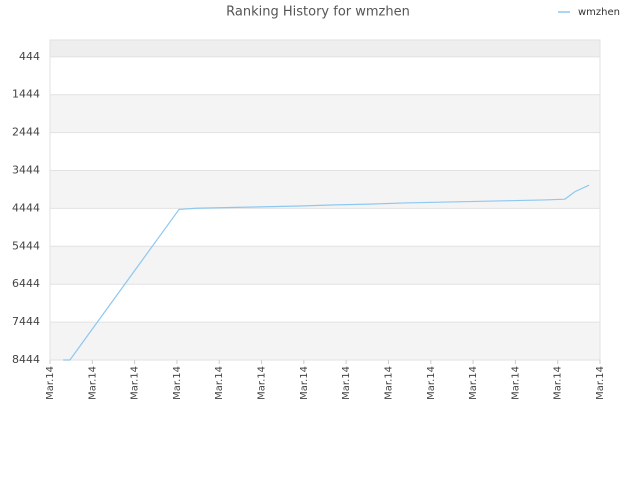 The height and width of the screenshot is (480, 640). What do you see at coordinates (26, 207) in the screenshot?
I see `y-tick-label: 4444` at bounding box center [26, 207].